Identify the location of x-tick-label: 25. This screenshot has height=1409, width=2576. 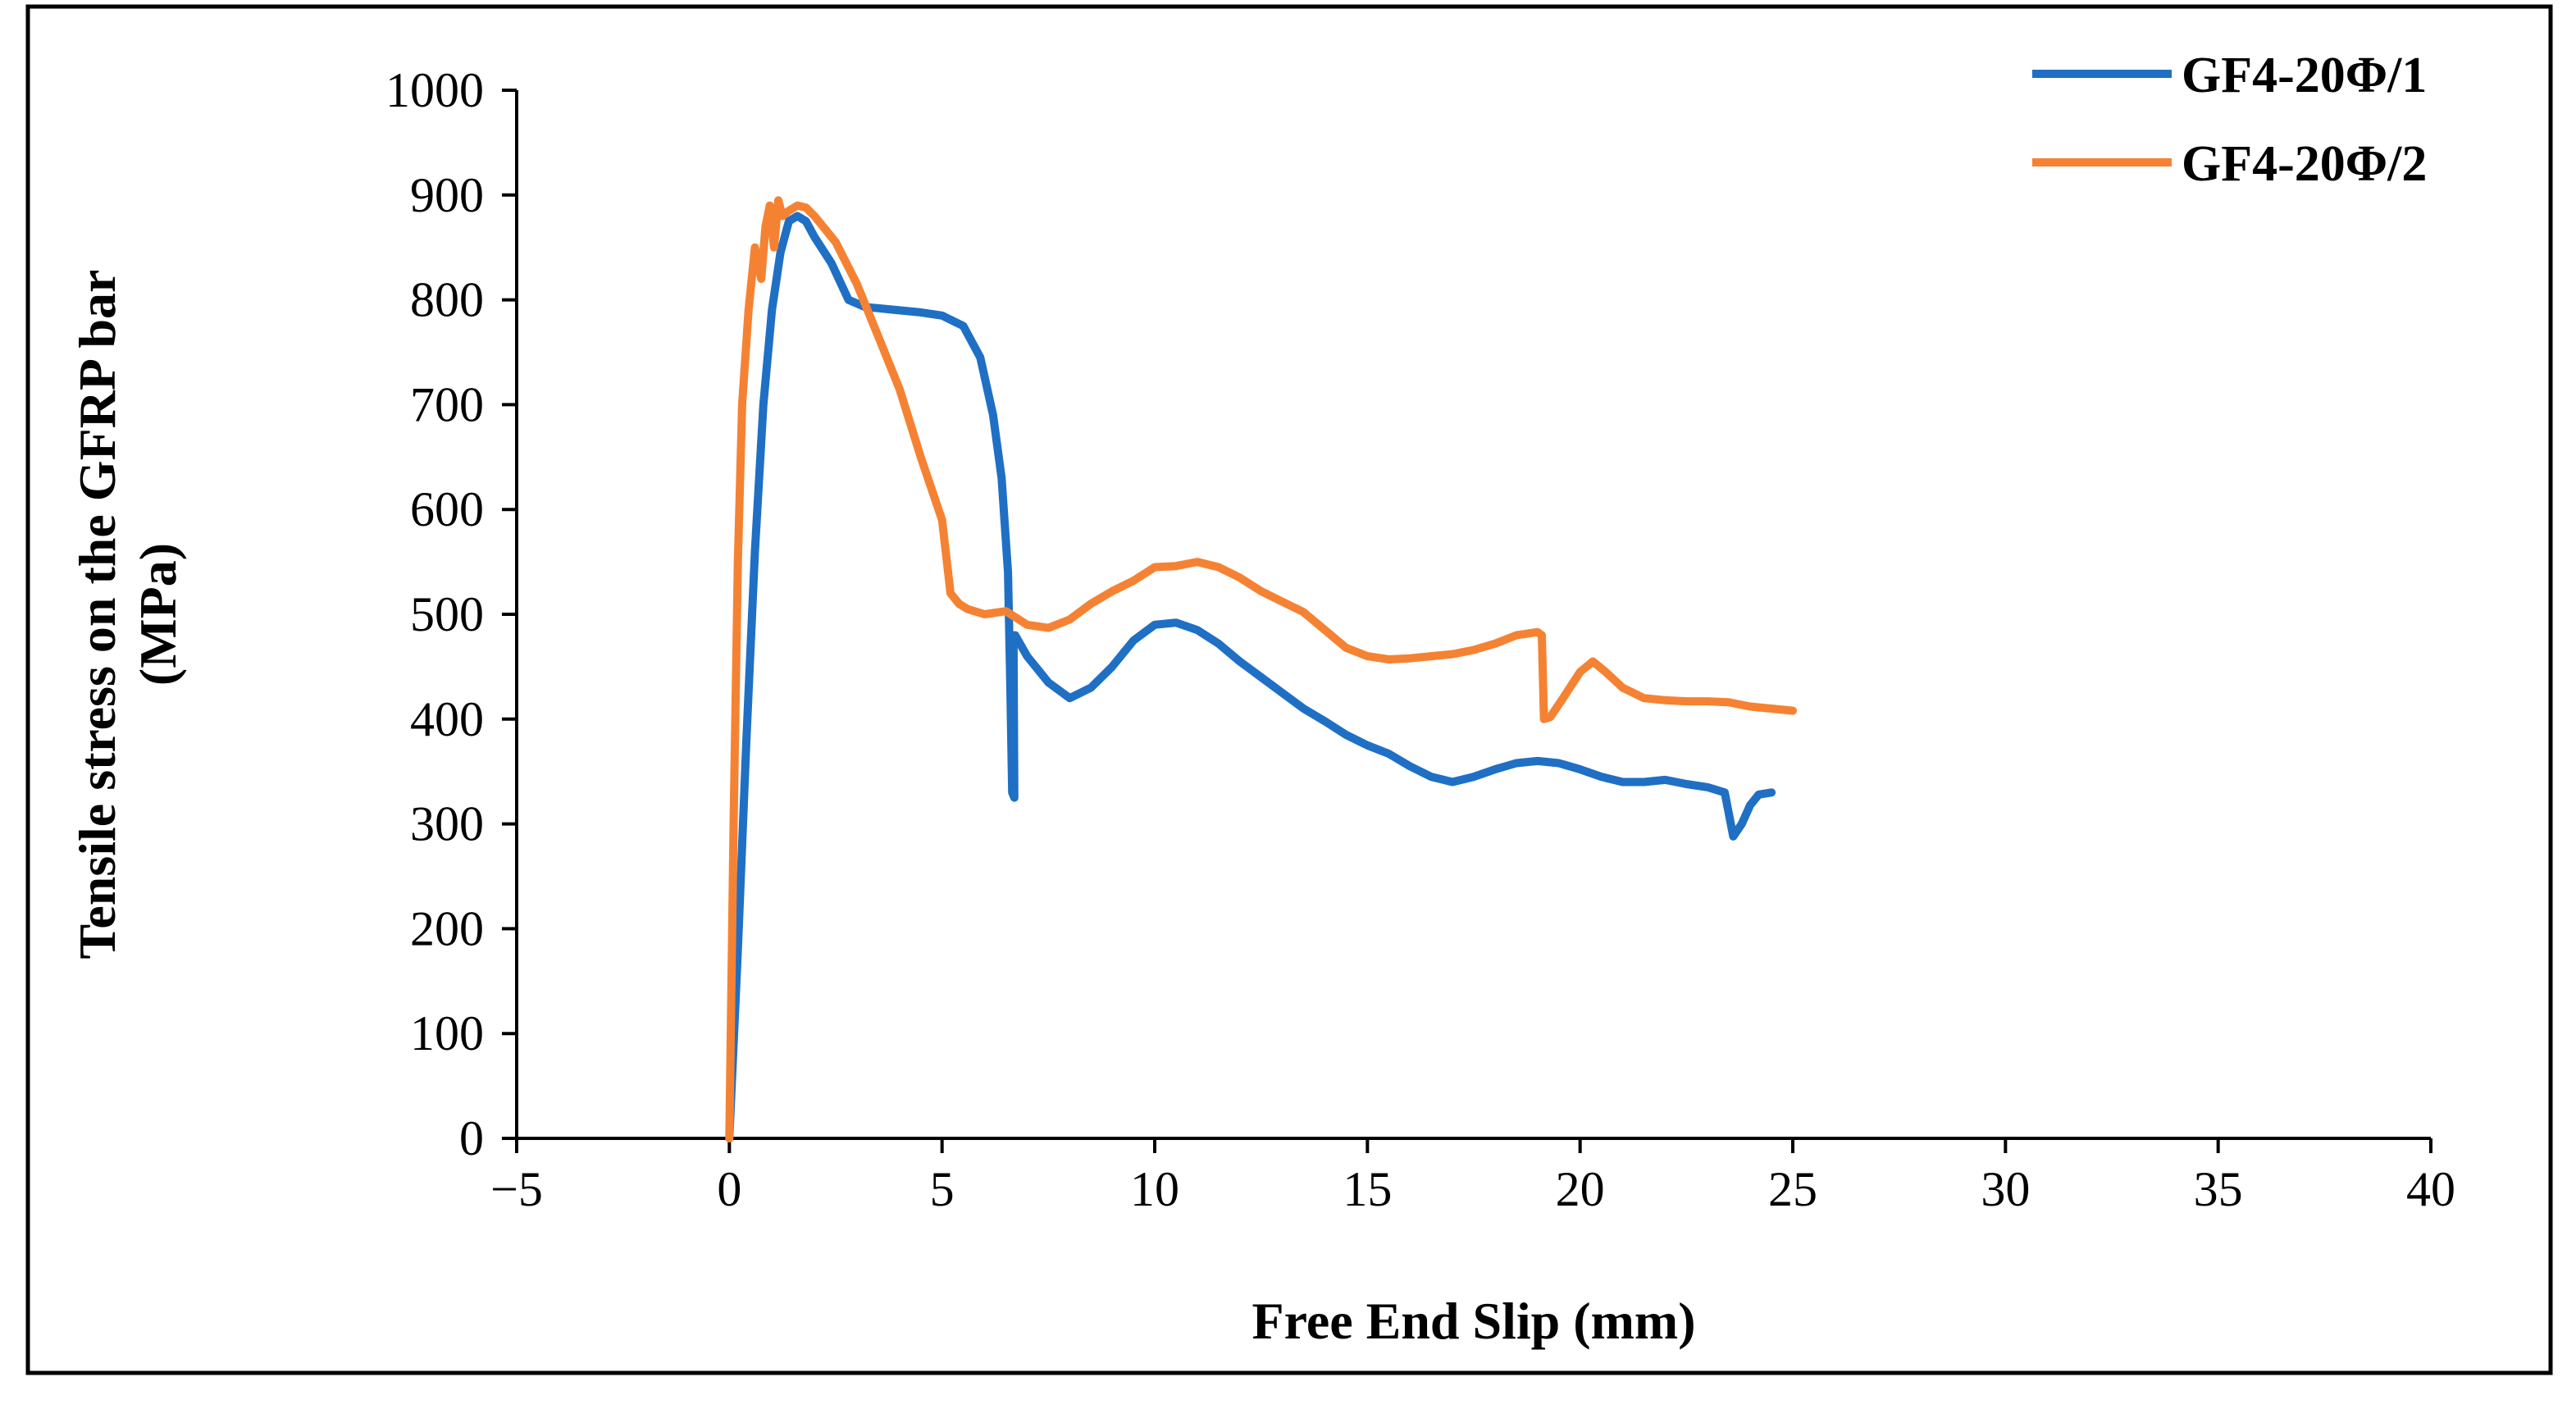
(1792, 1189).